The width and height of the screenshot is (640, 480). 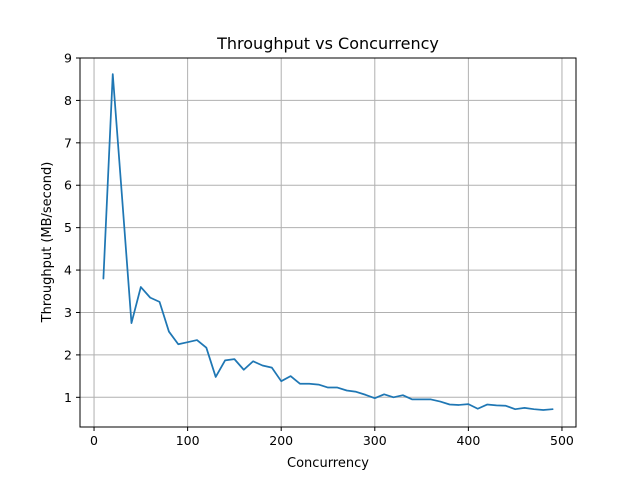 What do you see at coordinates (562, 440) in the screenshot?
I see `x-tick-label: 500` at bounding box center [562, 440].